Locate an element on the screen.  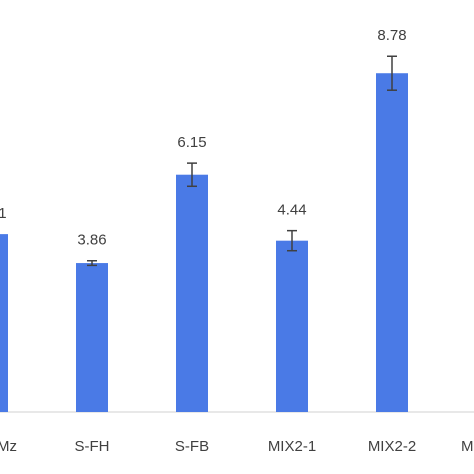
value-label: 4.61 is located at coordinates (3, 213).